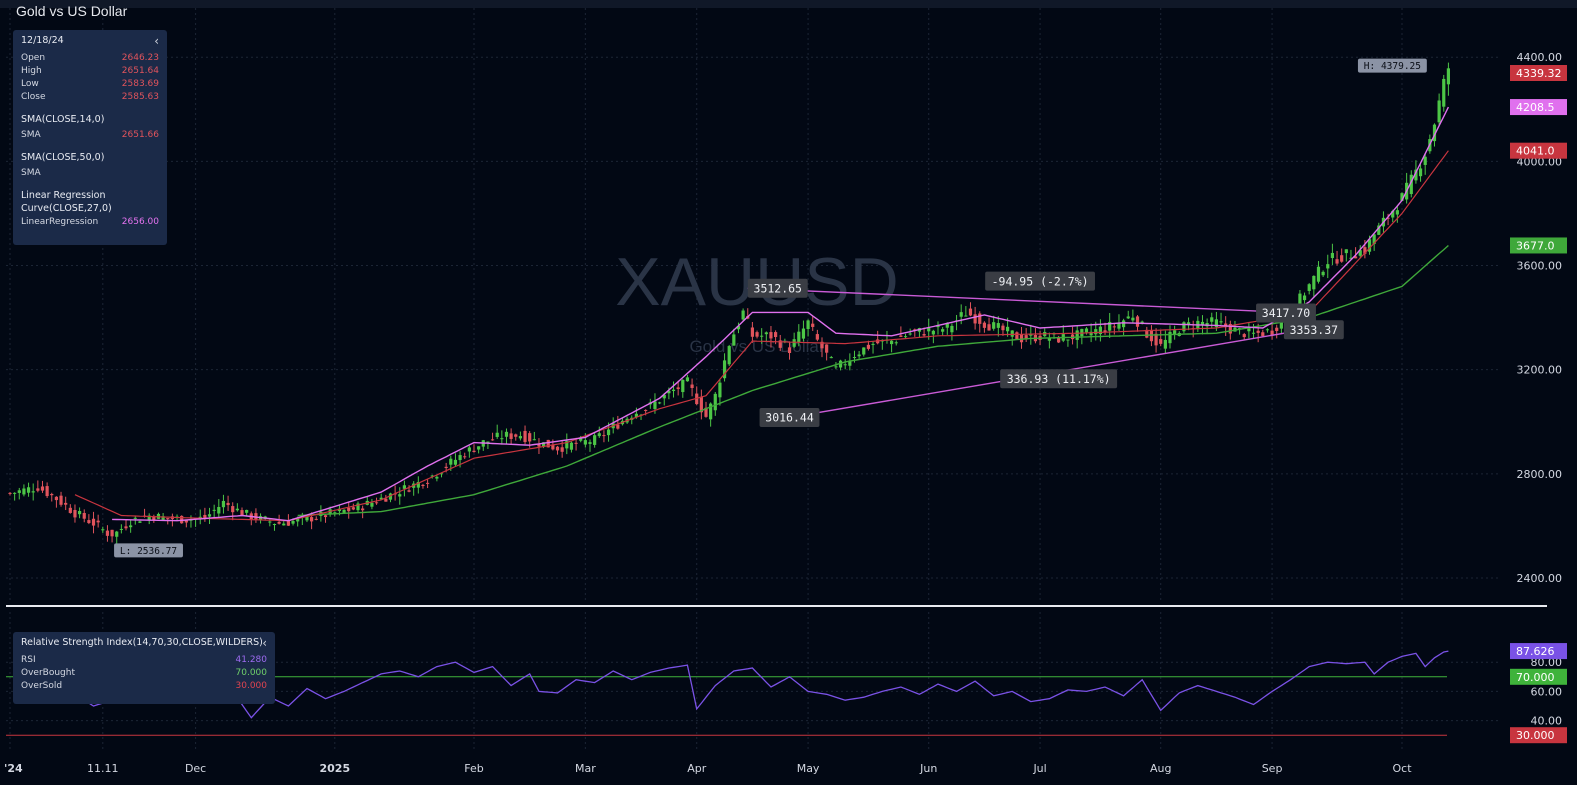 The image size is (1577, 785). Describe the element at coordinates (1023, 300) in the screenshot. I see `trendline` at that location.